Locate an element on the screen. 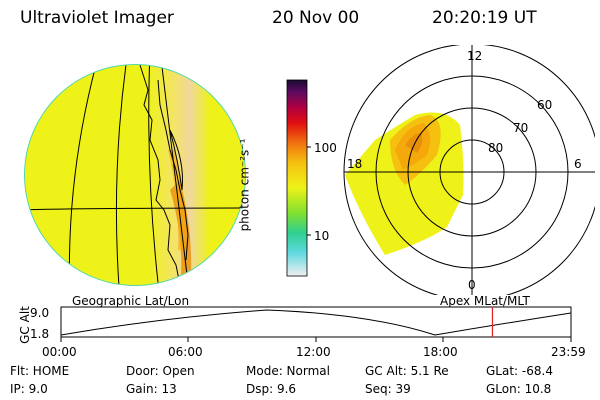 The width and height of the screenshot is (600, 400). app-title: Ultraviolet Imager is located at coordinates (97, 18).